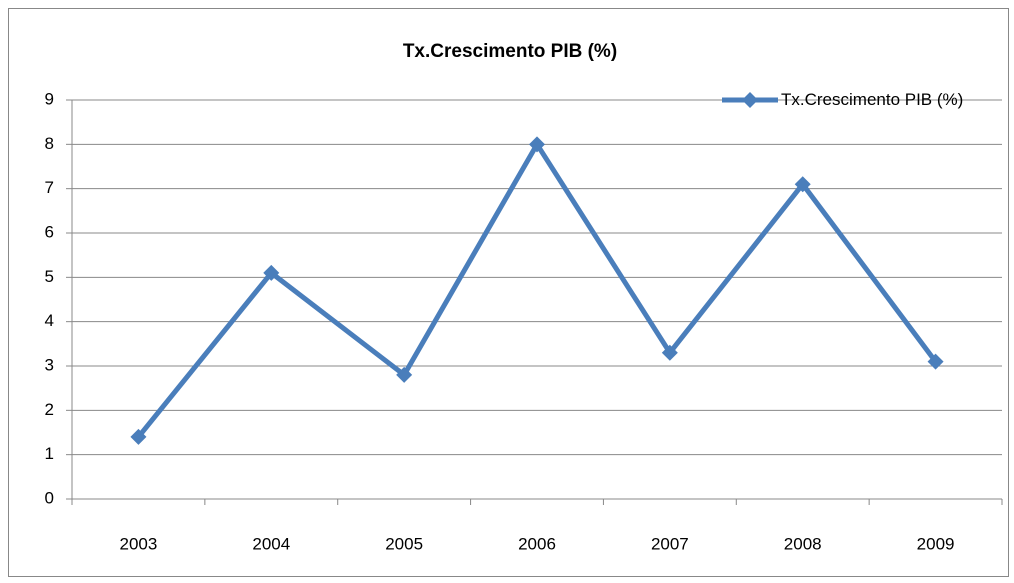 The image size is (1014, 583). Describe the element at coordinates (49, 320) in the screenshot. I see `y-tick-label: 4` at that location.